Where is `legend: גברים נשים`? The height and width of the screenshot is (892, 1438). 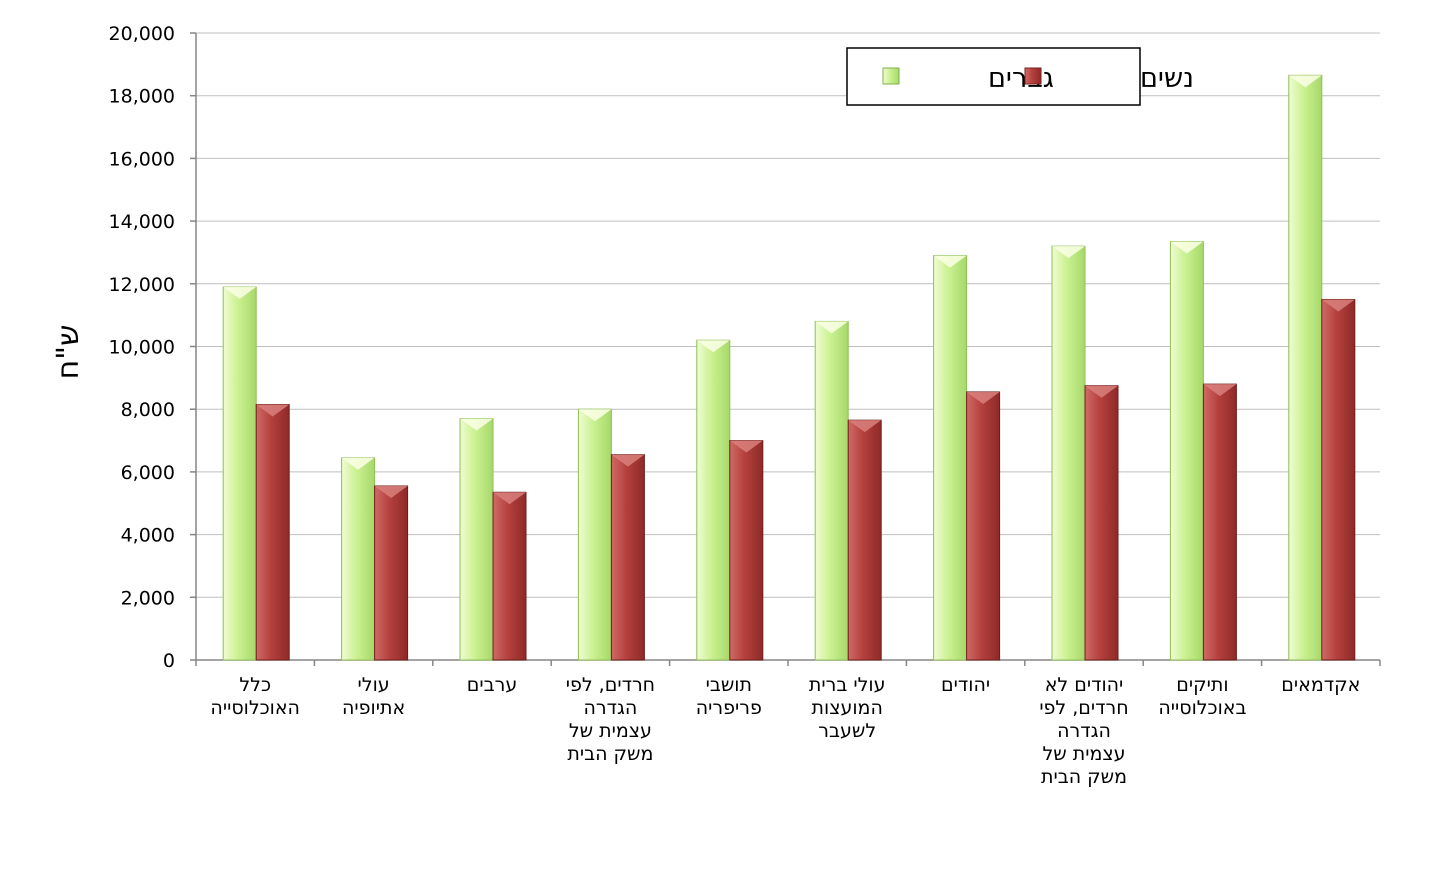 legend: גברים נשים is located at coordinates (1020, 76).